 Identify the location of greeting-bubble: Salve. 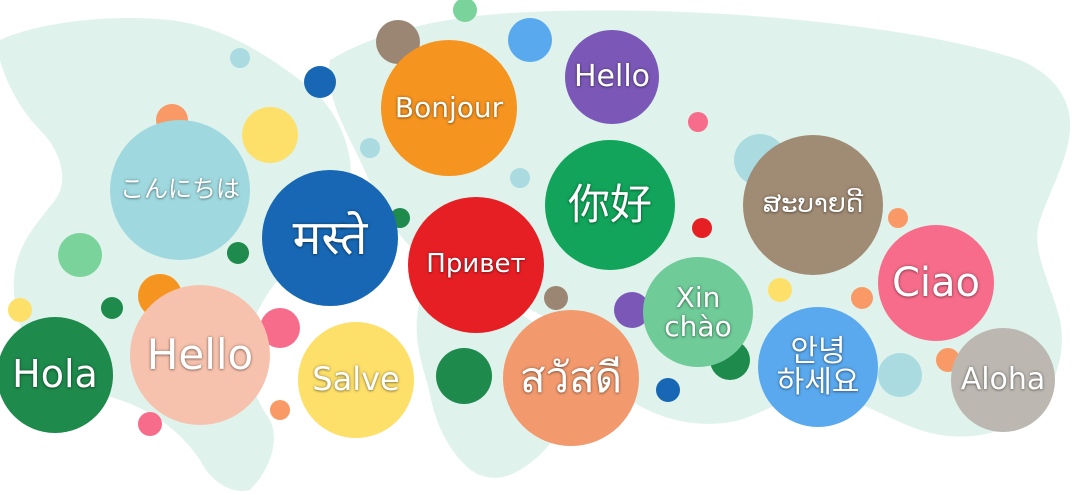
(356, 380).